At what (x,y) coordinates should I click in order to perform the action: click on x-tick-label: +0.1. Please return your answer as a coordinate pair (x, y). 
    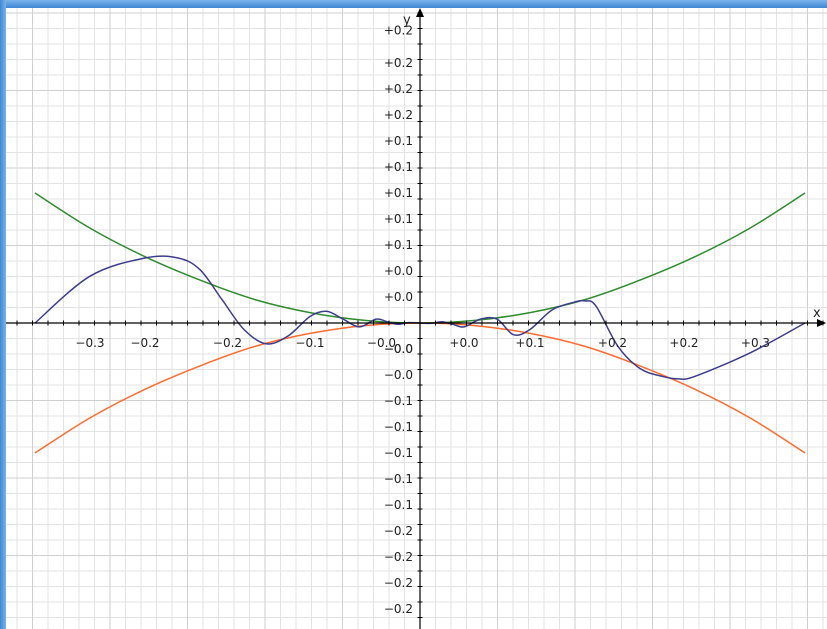
    Looking at the image, I should click on (529, 343).